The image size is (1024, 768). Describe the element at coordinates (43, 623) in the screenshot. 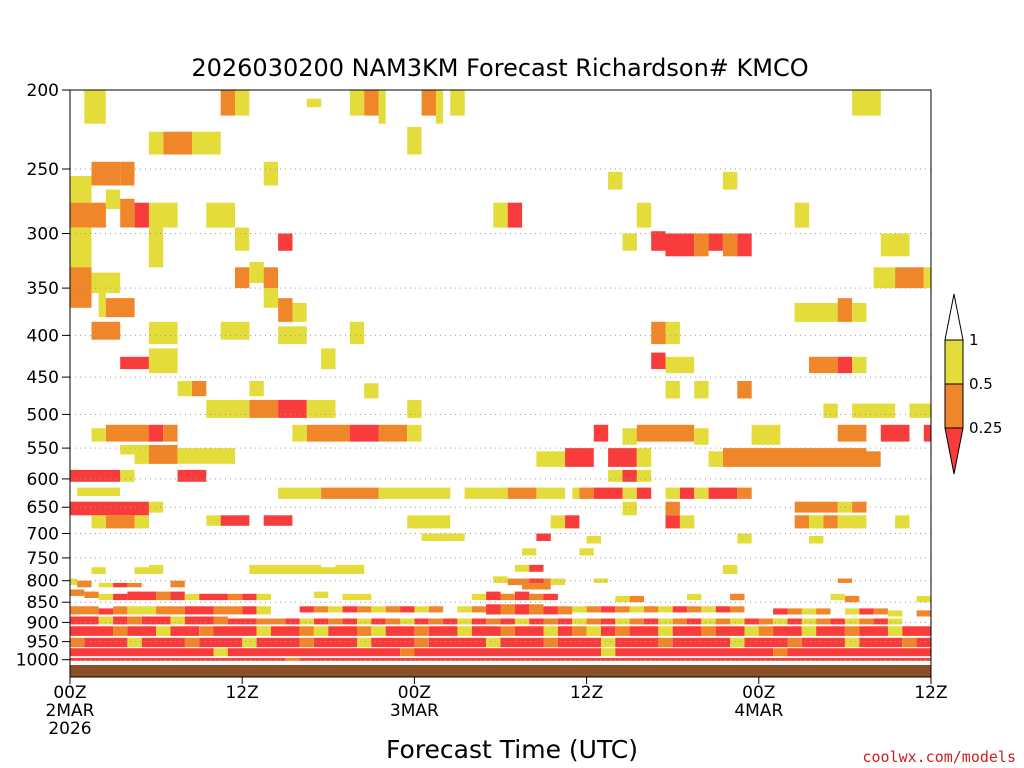

I see `y-tick-label: 900` at that location.